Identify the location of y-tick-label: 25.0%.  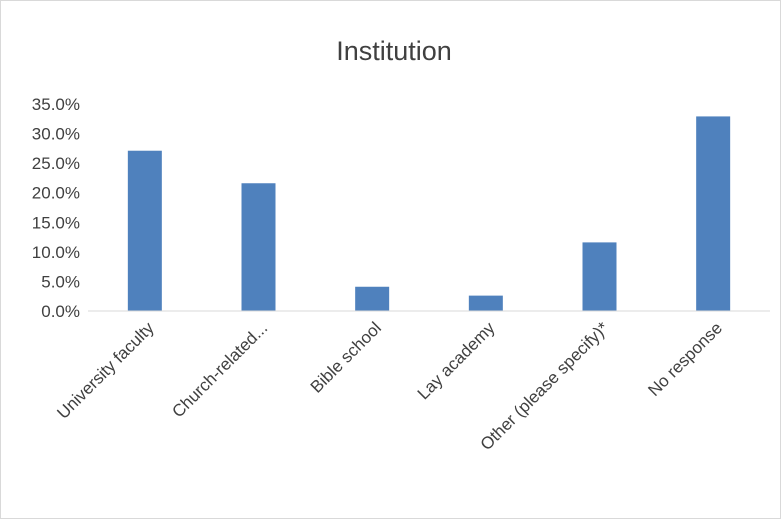
(56, 163).